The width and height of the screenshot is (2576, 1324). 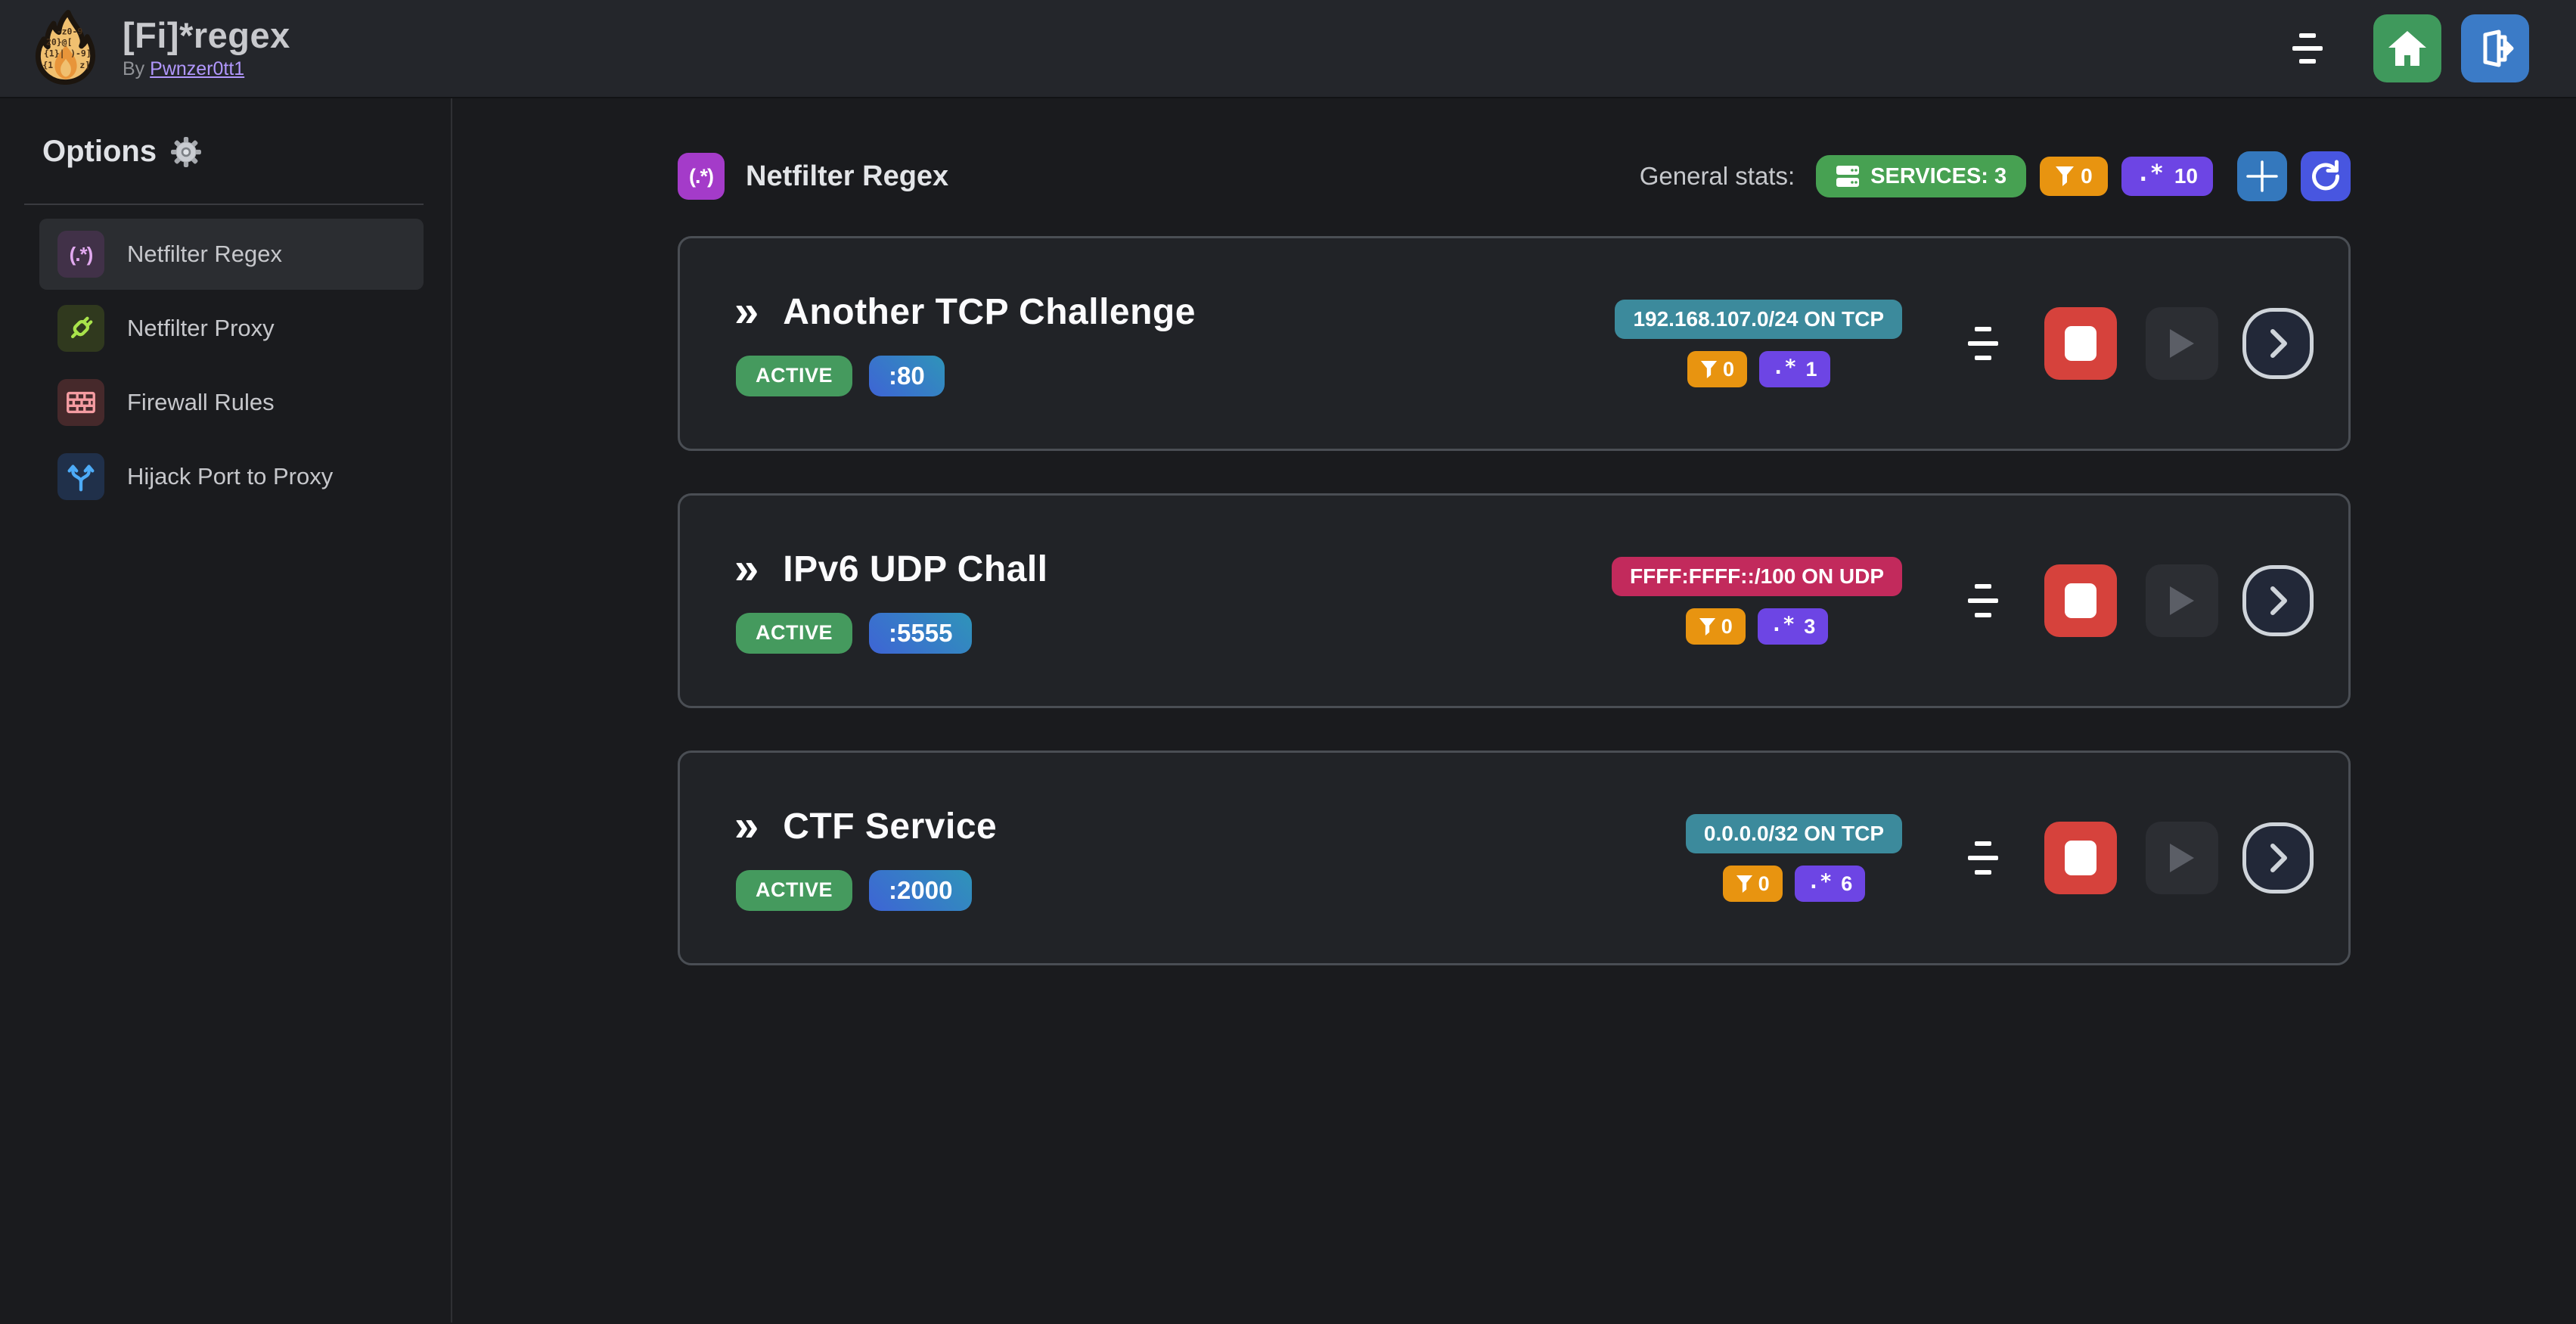 I want to click on sidebar-item-firewall-rules: Firewall Rules, so click(x=231, y=402).